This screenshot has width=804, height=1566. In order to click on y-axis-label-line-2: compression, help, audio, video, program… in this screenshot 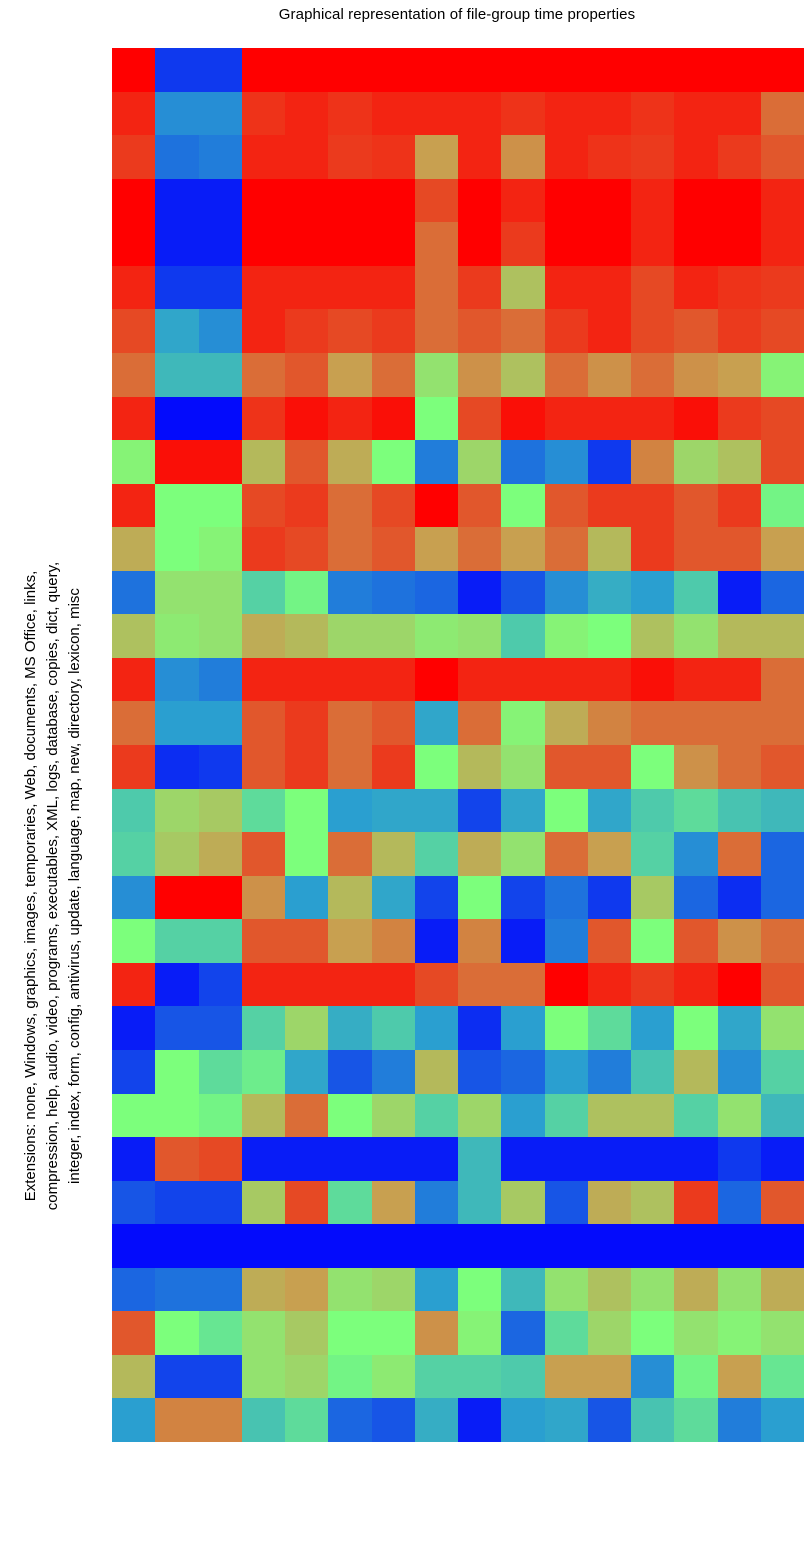, I will do `click(52, 886)`.